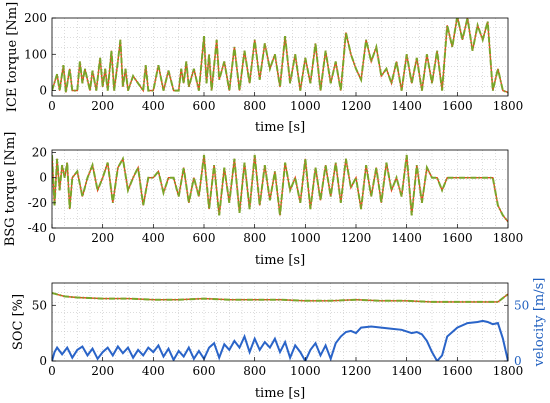  What do you see at coordinates (39, 153) in the screenshot?
I see `y-tick-label: 20` at bounding box center [39, 153].